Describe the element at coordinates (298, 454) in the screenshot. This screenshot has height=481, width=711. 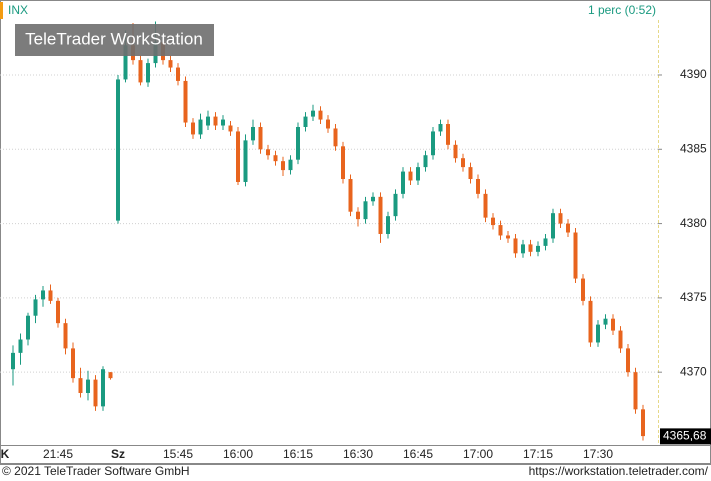
I see `x-tick-label: 16:15` at that location.